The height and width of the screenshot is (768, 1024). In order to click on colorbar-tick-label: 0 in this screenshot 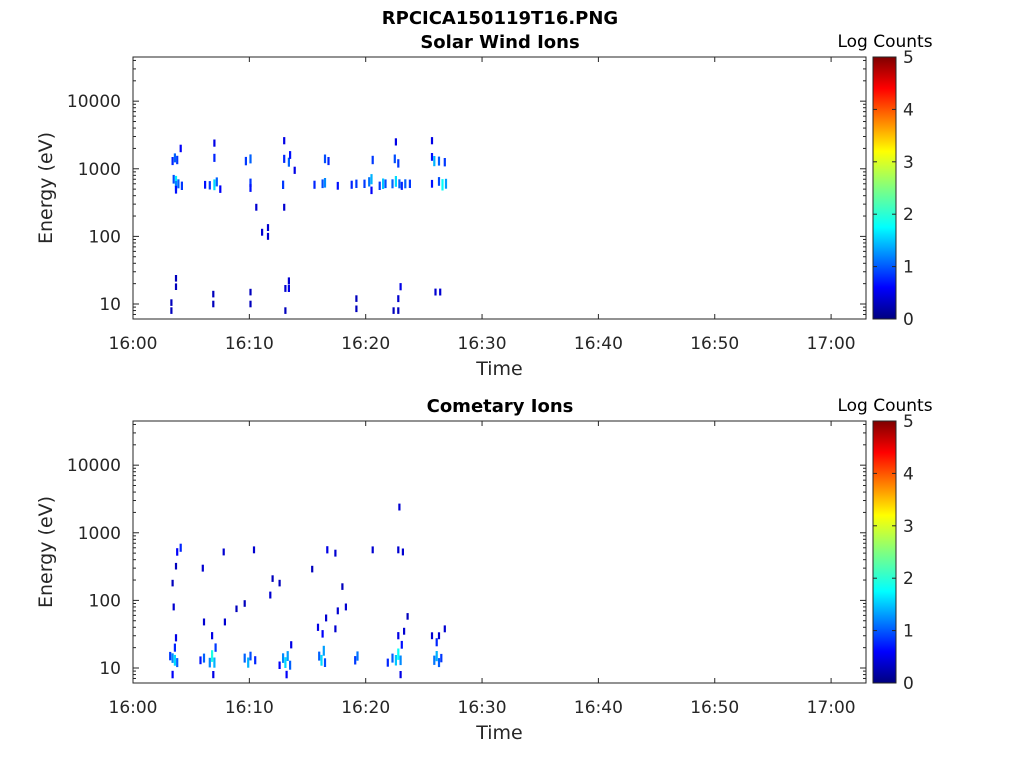, I will do `click(908, 320)`.